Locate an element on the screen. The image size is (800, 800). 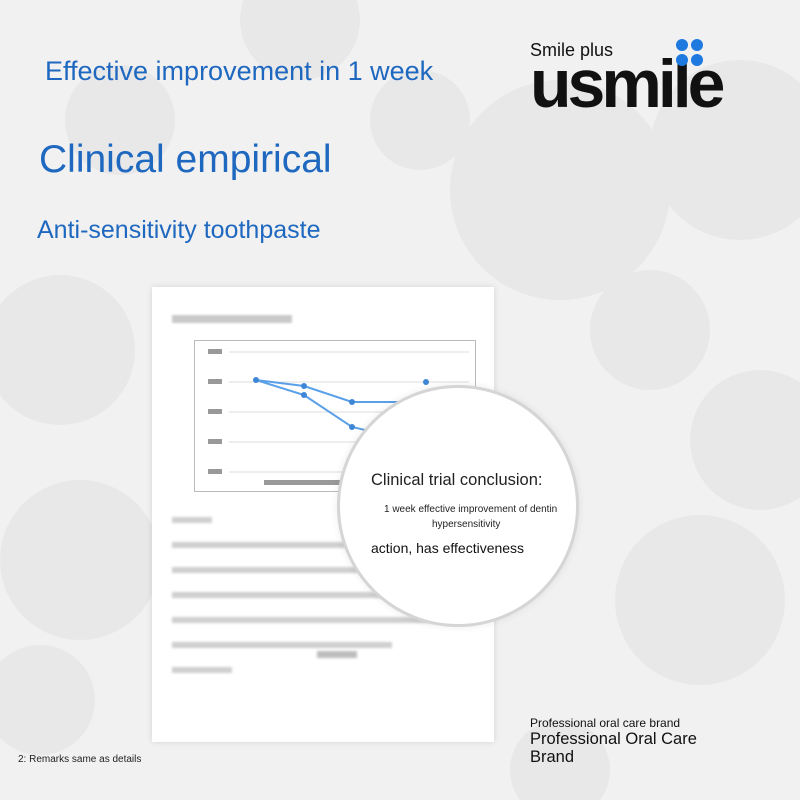
chart-series-line-a is located at coordinates (340, 391).